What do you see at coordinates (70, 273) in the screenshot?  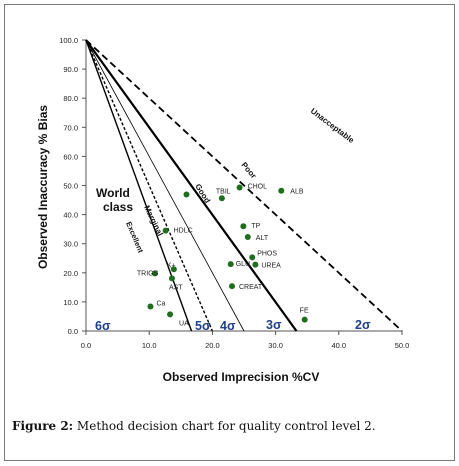 I see `y-tick-label: 20.0` at bounding box center [70, 273].